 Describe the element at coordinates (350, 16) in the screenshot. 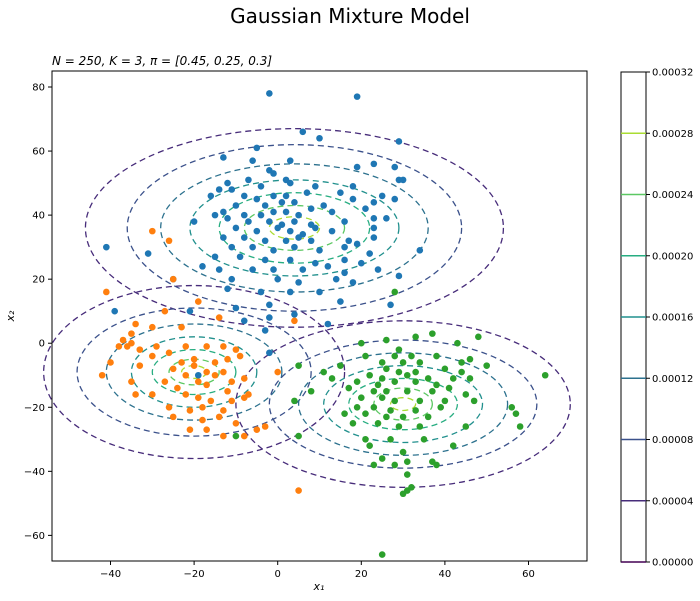

I see `figure-title: Gaussian Mixture Model` at that location.